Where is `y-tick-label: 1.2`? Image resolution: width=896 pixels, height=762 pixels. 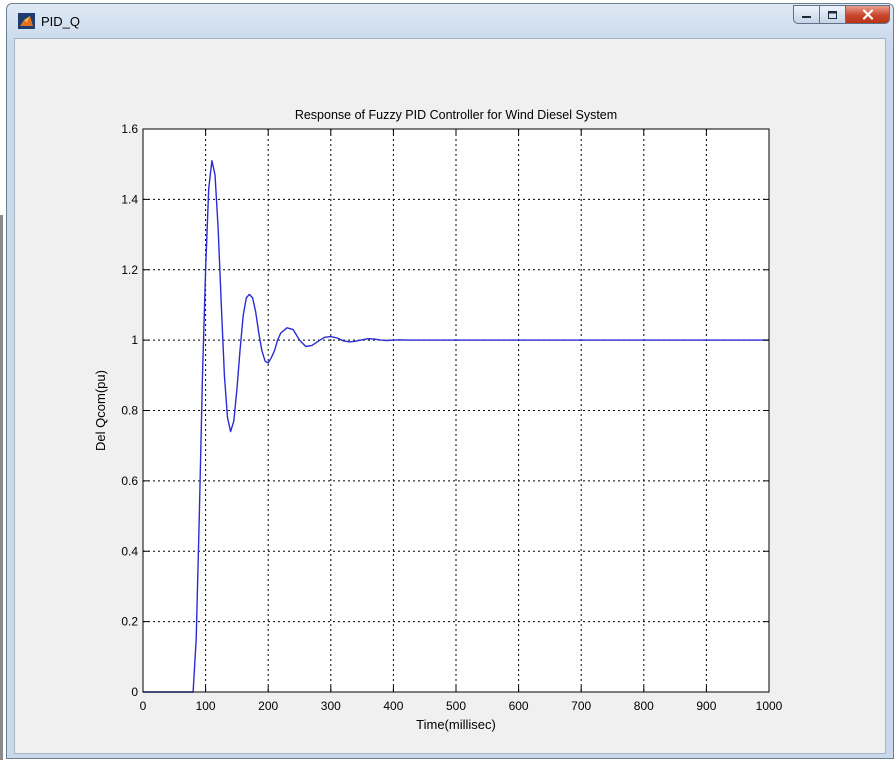
y-tick-label: 1.2 is located at coordinates (129, 270).